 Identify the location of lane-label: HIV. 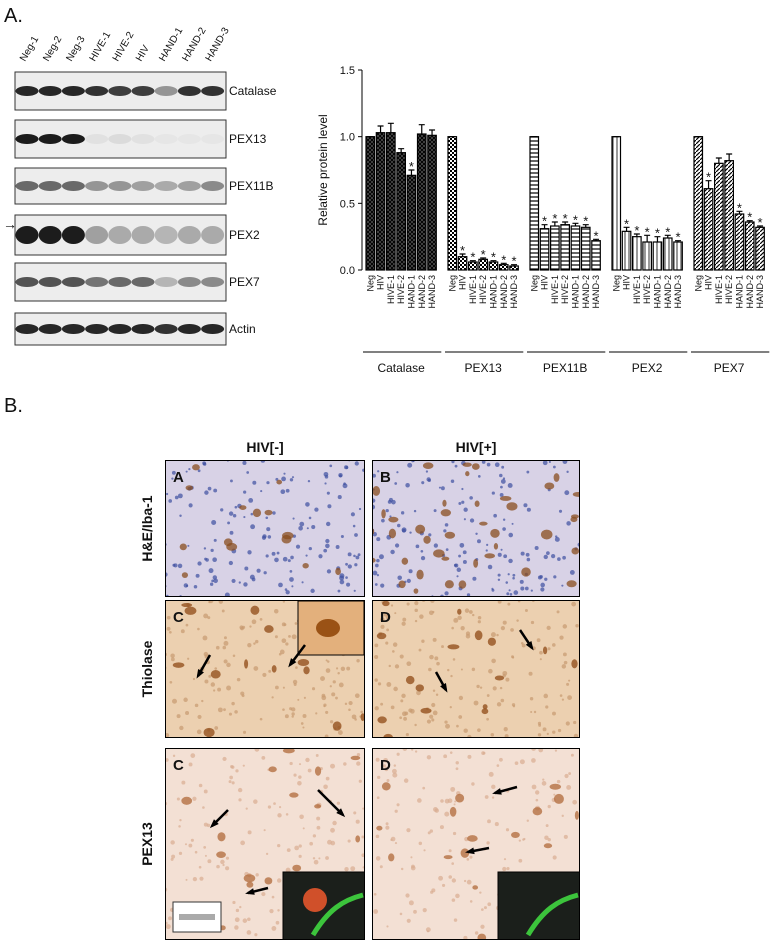
(143, 53).